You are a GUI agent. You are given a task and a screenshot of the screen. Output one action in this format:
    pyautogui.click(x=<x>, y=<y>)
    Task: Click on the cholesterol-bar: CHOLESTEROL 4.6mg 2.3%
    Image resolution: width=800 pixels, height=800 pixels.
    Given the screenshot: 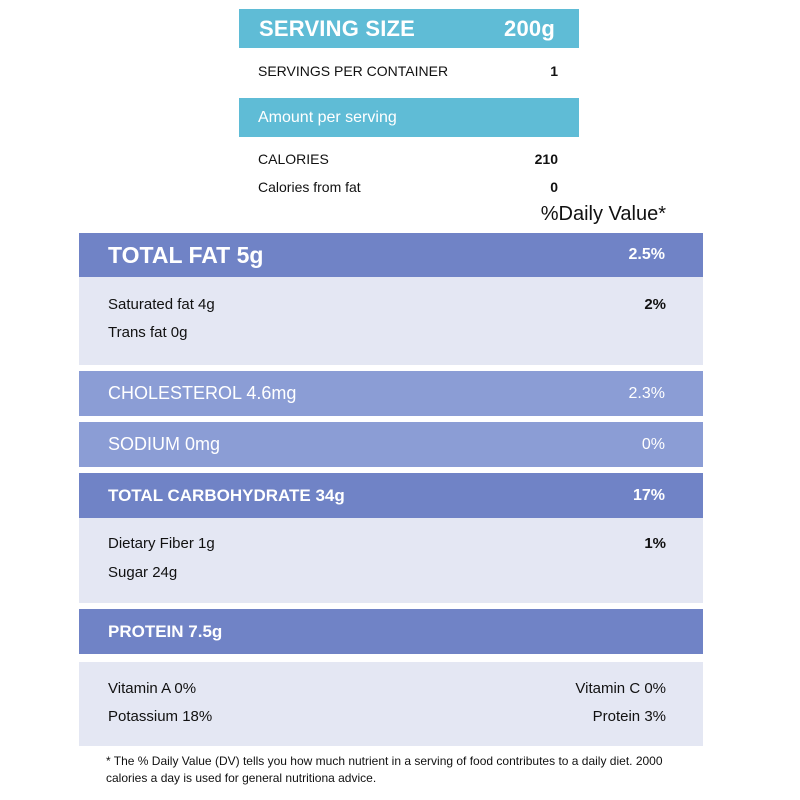 What is the action you would take?
    pyautogui.click(x=391, y=393)
    